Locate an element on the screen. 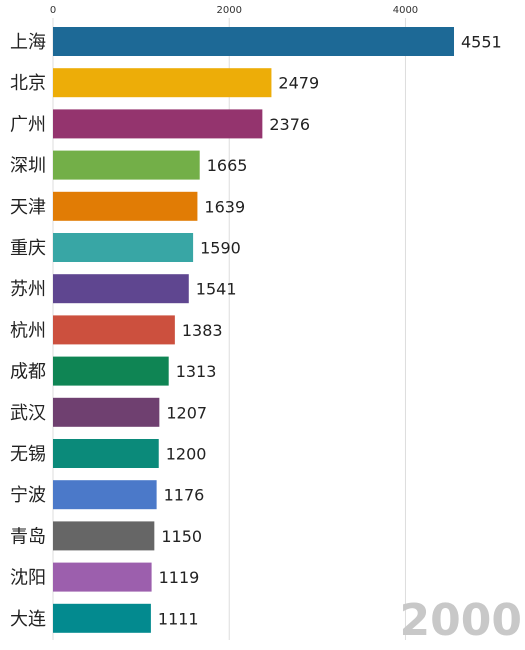  category-label: 广州 is located at coordinates (28, 124).